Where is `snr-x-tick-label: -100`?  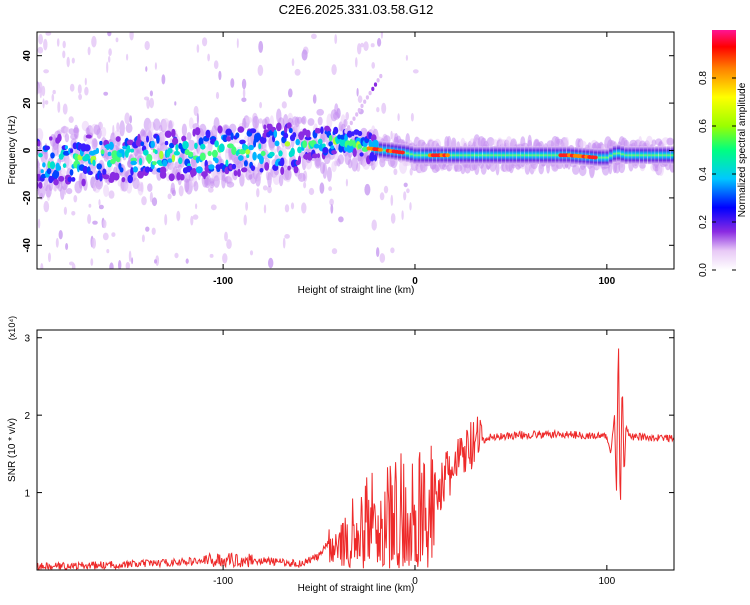
snr-x-tick-label: -100 is located at coordinates (223, 581).